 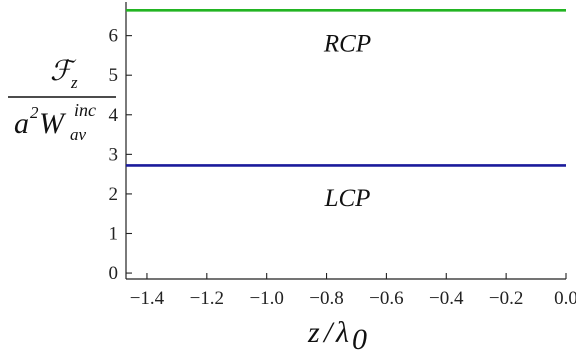 I want to click on annotation-lcp: LCP, so click(x=347, y=198).